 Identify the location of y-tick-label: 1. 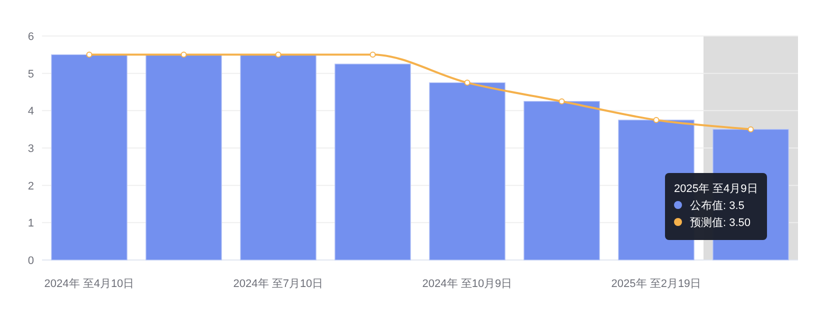
(31, 224).